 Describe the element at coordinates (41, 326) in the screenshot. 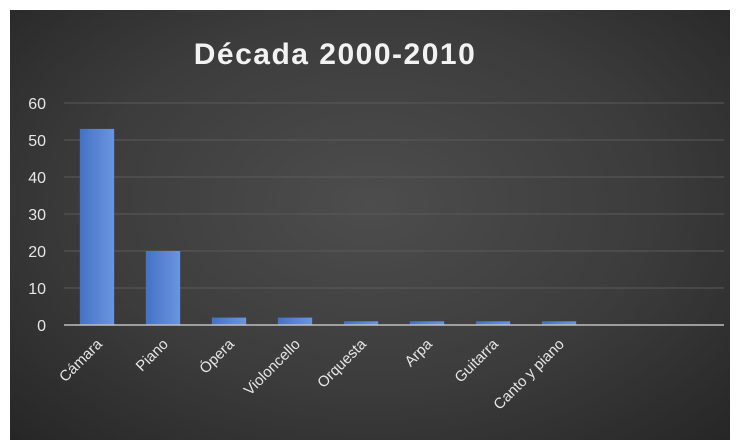

I see `y-tick-label: 0` at that location.